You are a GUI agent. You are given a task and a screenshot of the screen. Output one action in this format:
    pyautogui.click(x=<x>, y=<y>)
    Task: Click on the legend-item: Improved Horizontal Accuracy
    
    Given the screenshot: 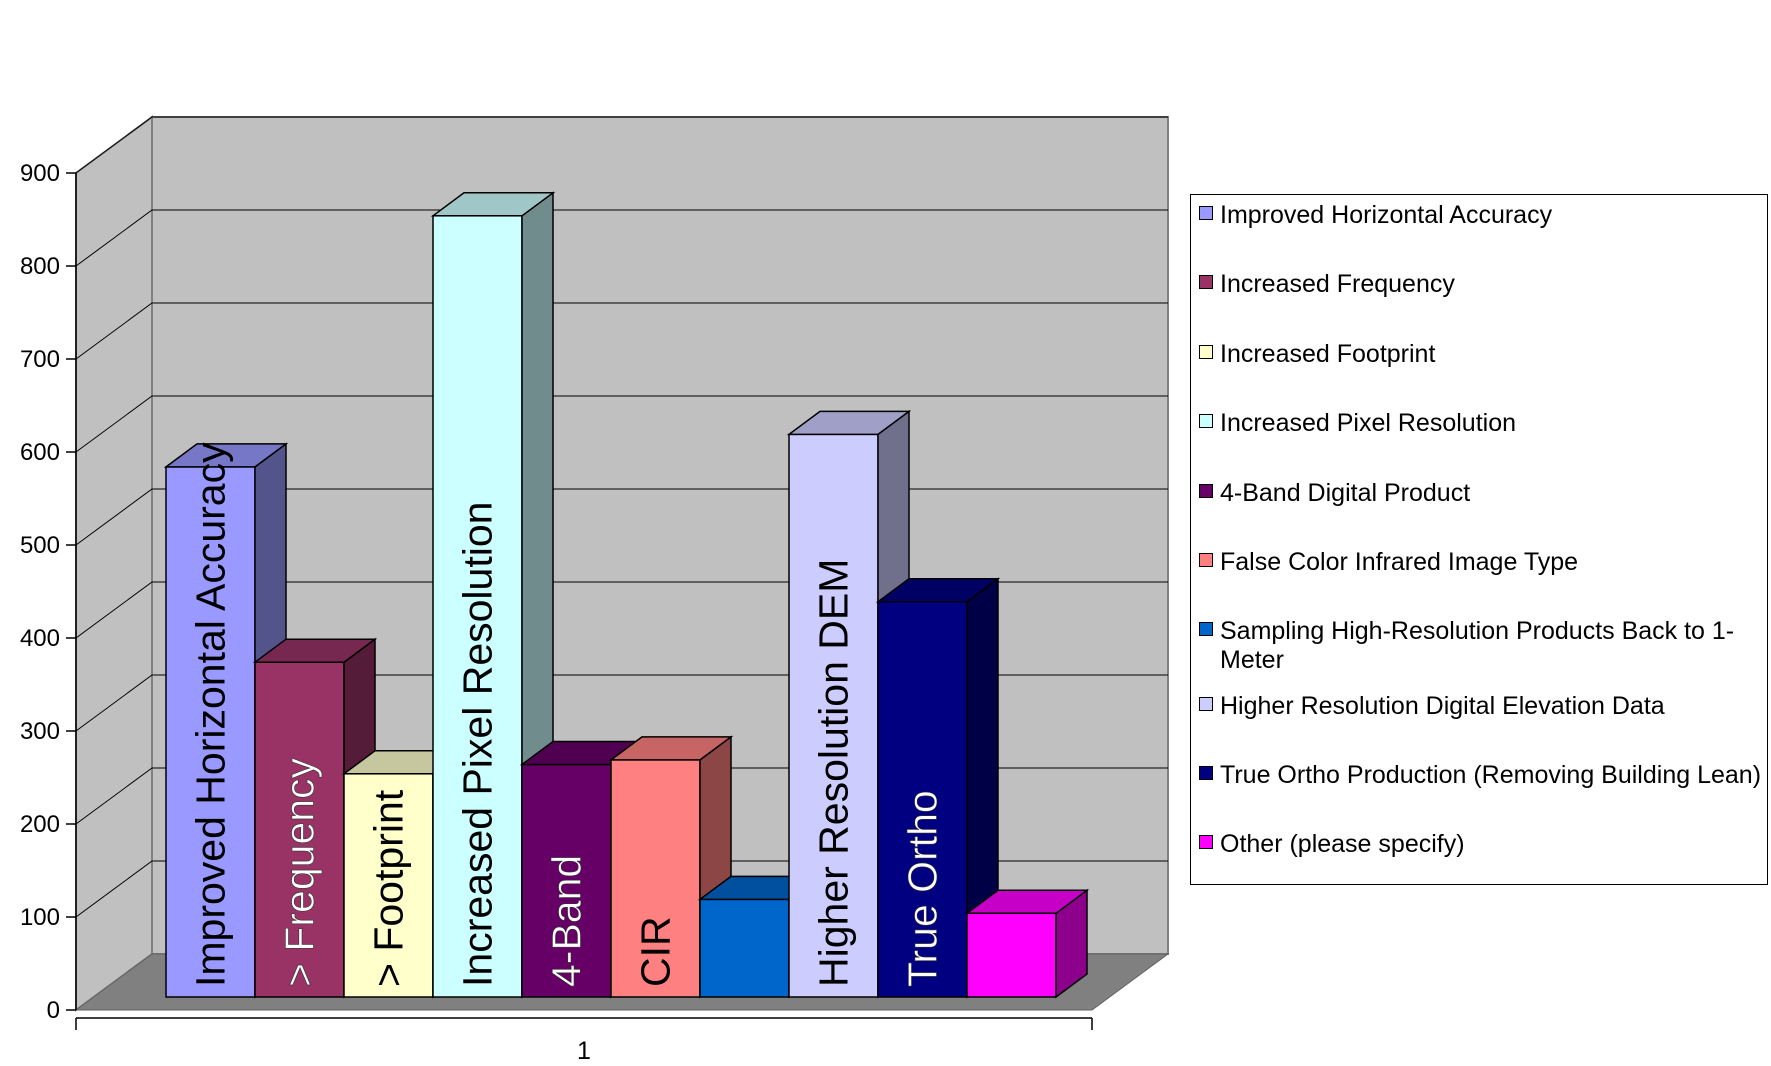 What is the action you would take?
    pyautogui.click(x=1480, y=215)
    